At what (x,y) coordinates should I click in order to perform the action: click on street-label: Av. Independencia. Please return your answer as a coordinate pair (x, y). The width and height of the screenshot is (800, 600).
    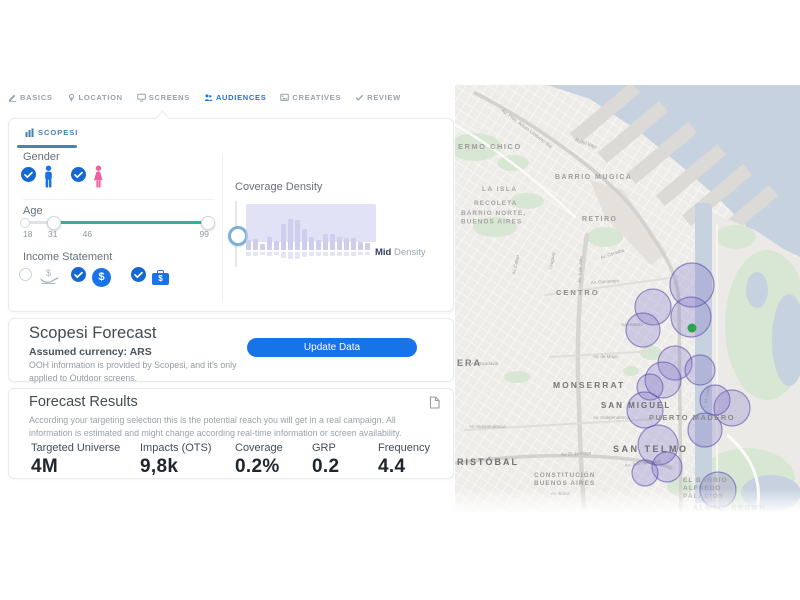
    Looking at the image, I should click on (487, 426).